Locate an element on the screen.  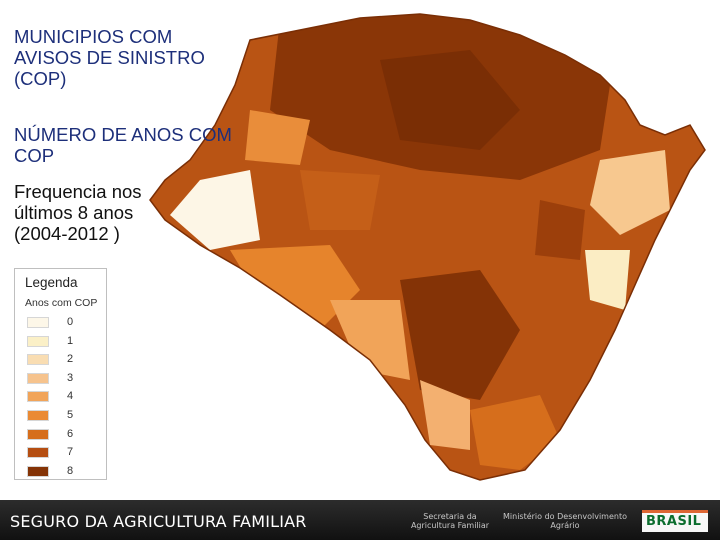
title-line: (COP) is located at coordinates (40, 78).